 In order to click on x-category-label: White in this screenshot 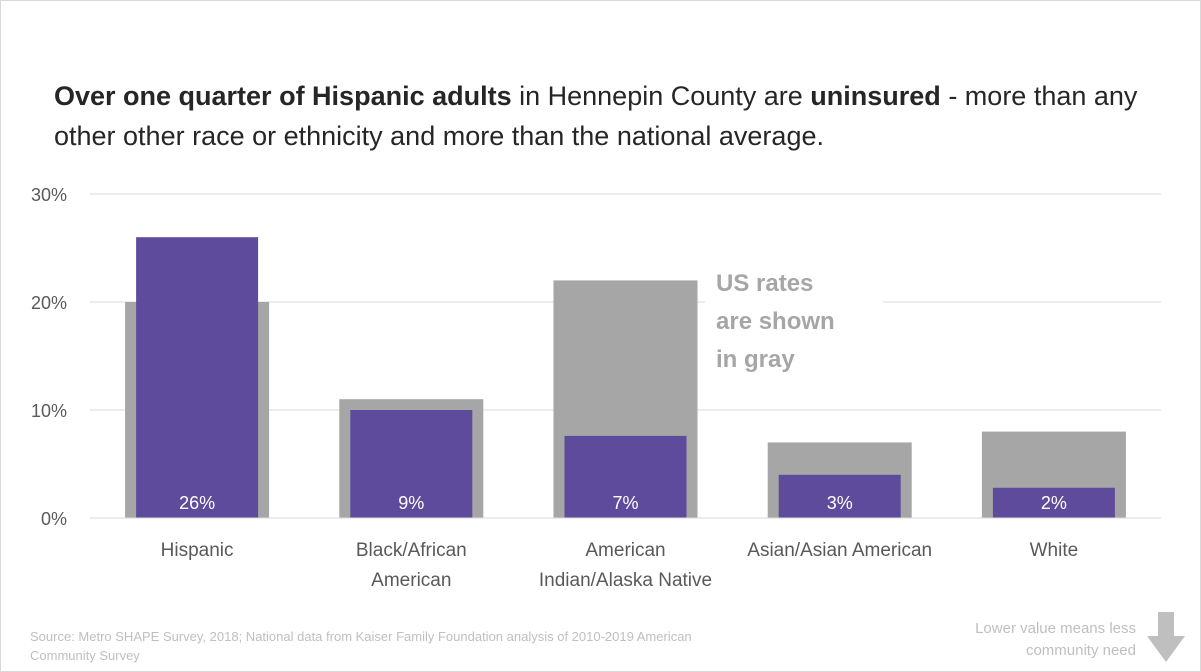, I will do `click(1054, 550)`.